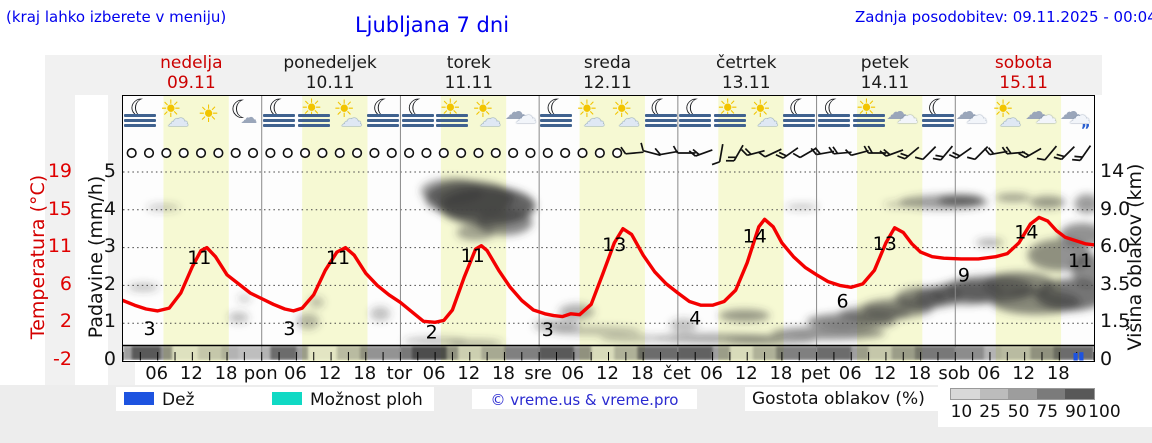 The width and height of the screenshot is (1152, 443). What do you see at coordinates (573, 75) in the screenshot?
I see `day-header-strip` at bounding box center [573, 75].